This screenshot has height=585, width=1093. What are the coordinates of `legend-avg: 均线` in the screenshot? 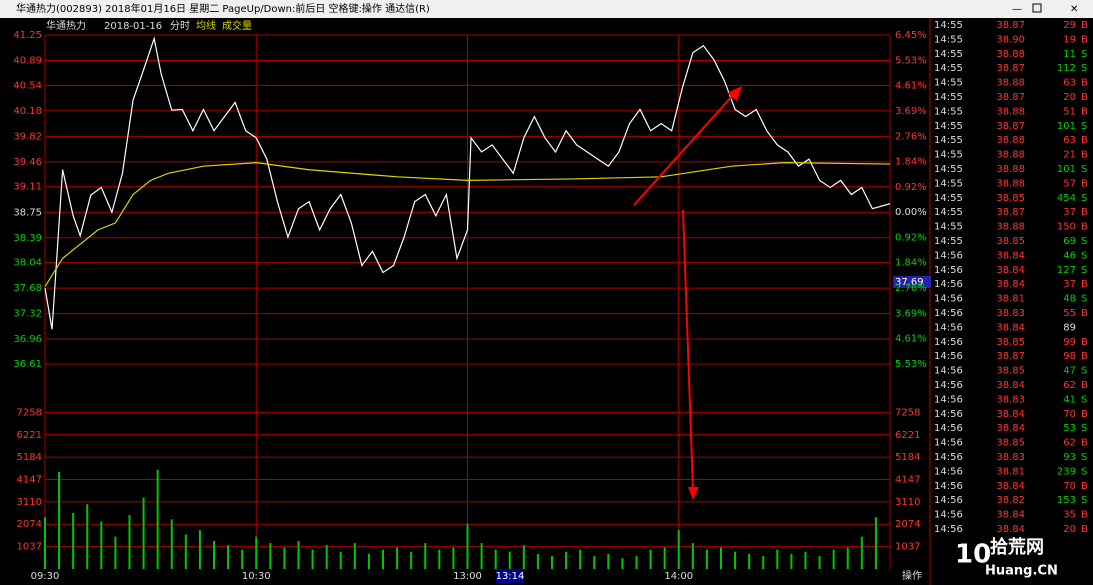 It's located at (206, 25).